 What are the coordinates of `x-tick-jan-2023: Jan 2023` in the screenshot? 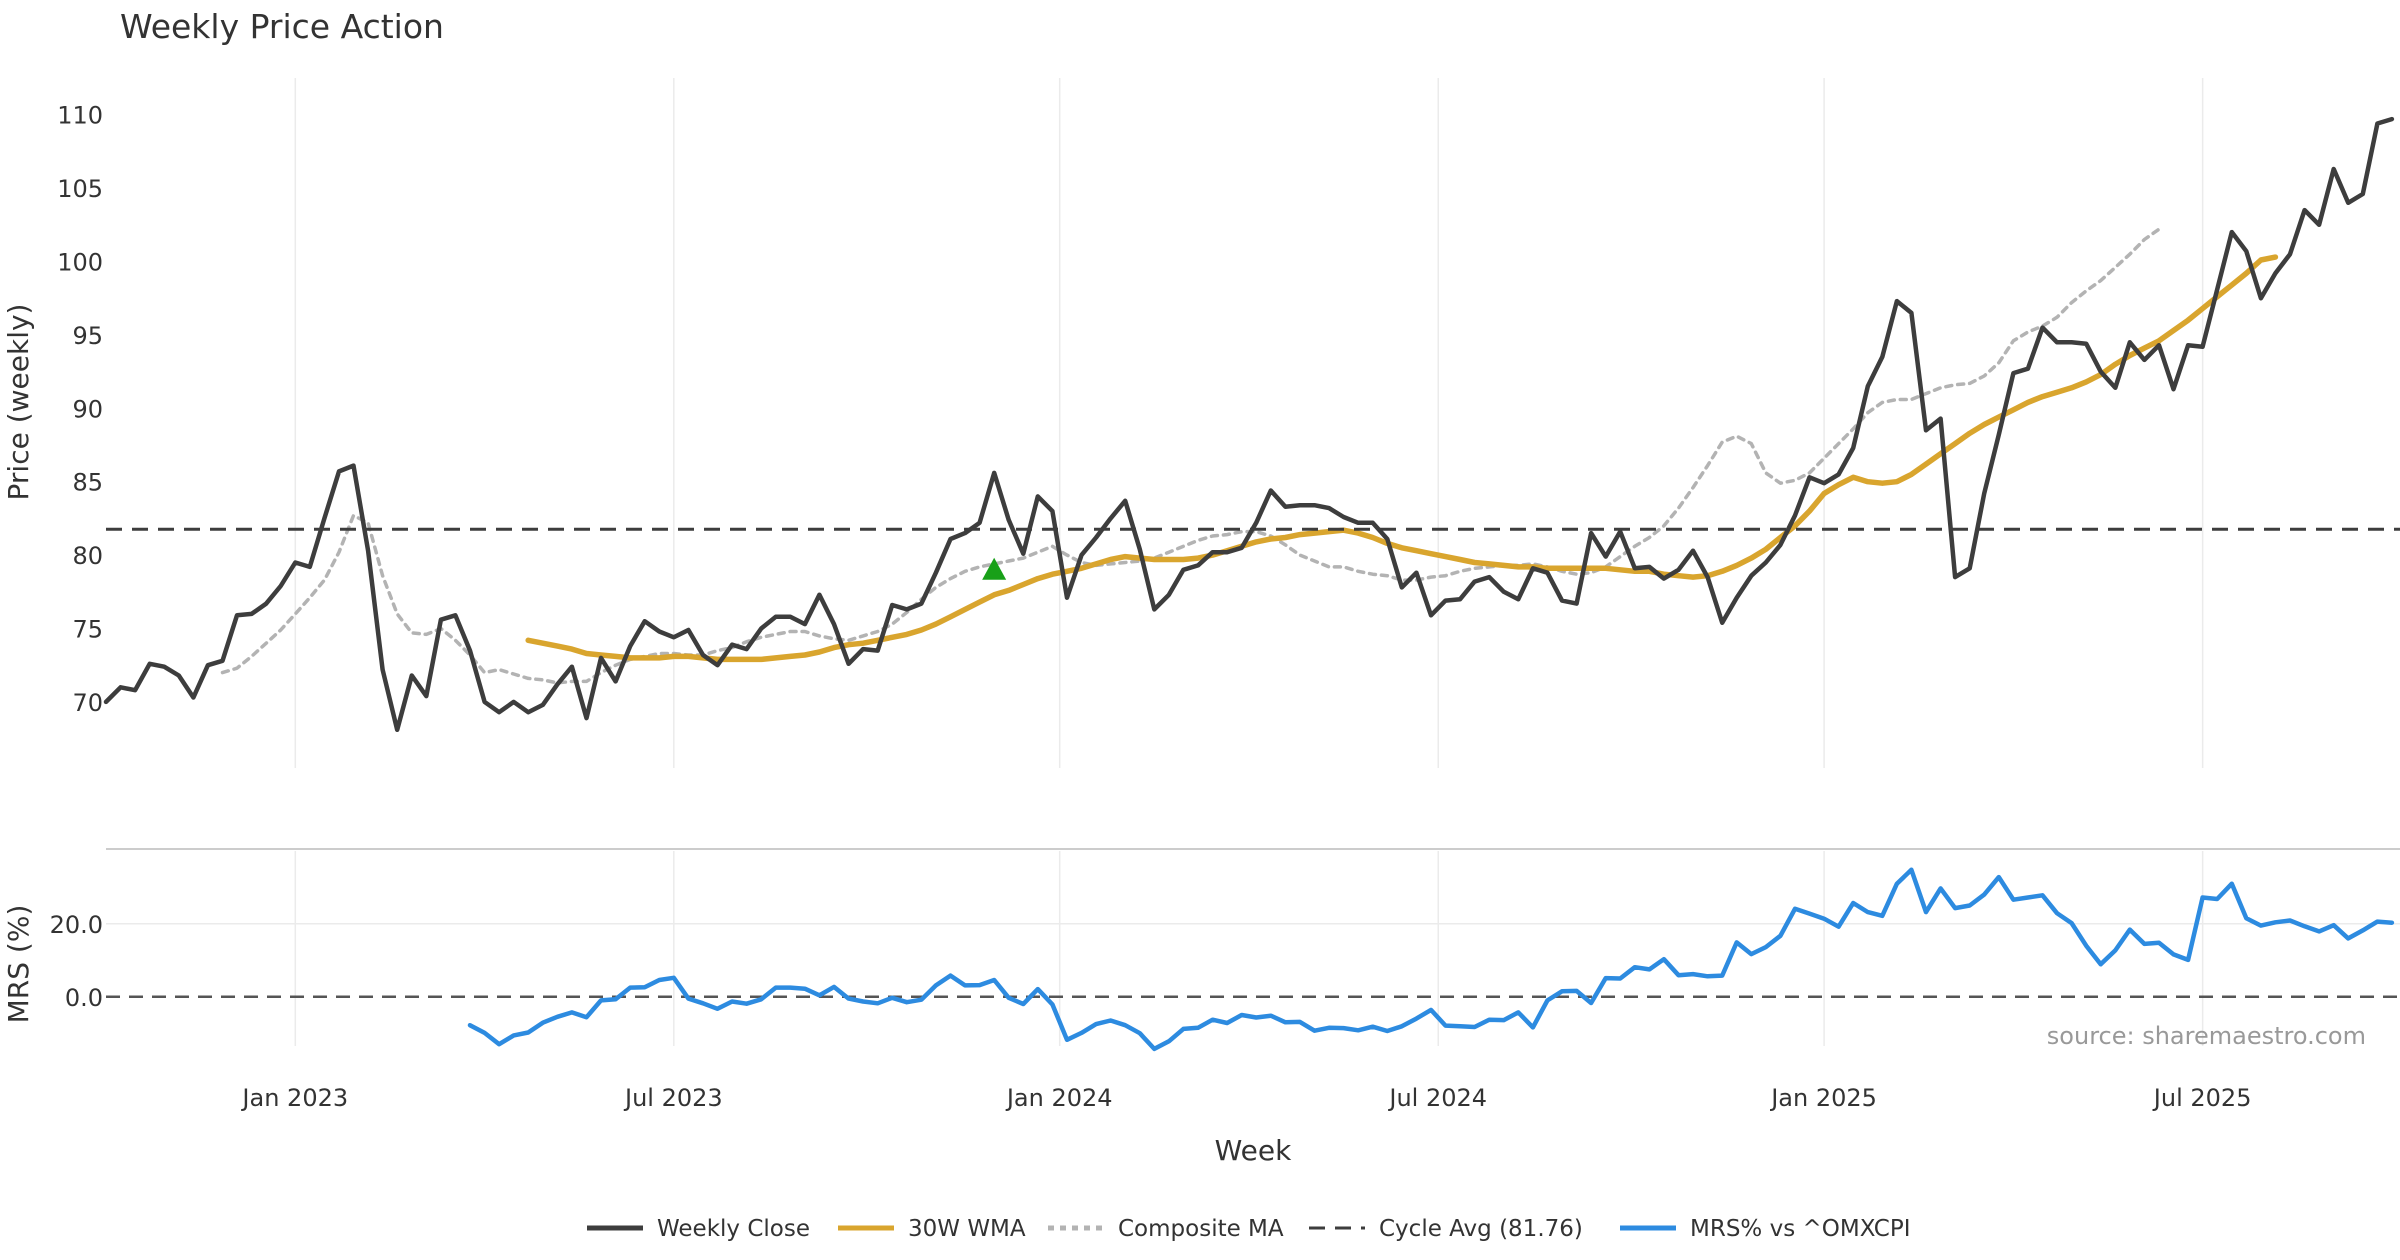 It's located at (294, 1098).